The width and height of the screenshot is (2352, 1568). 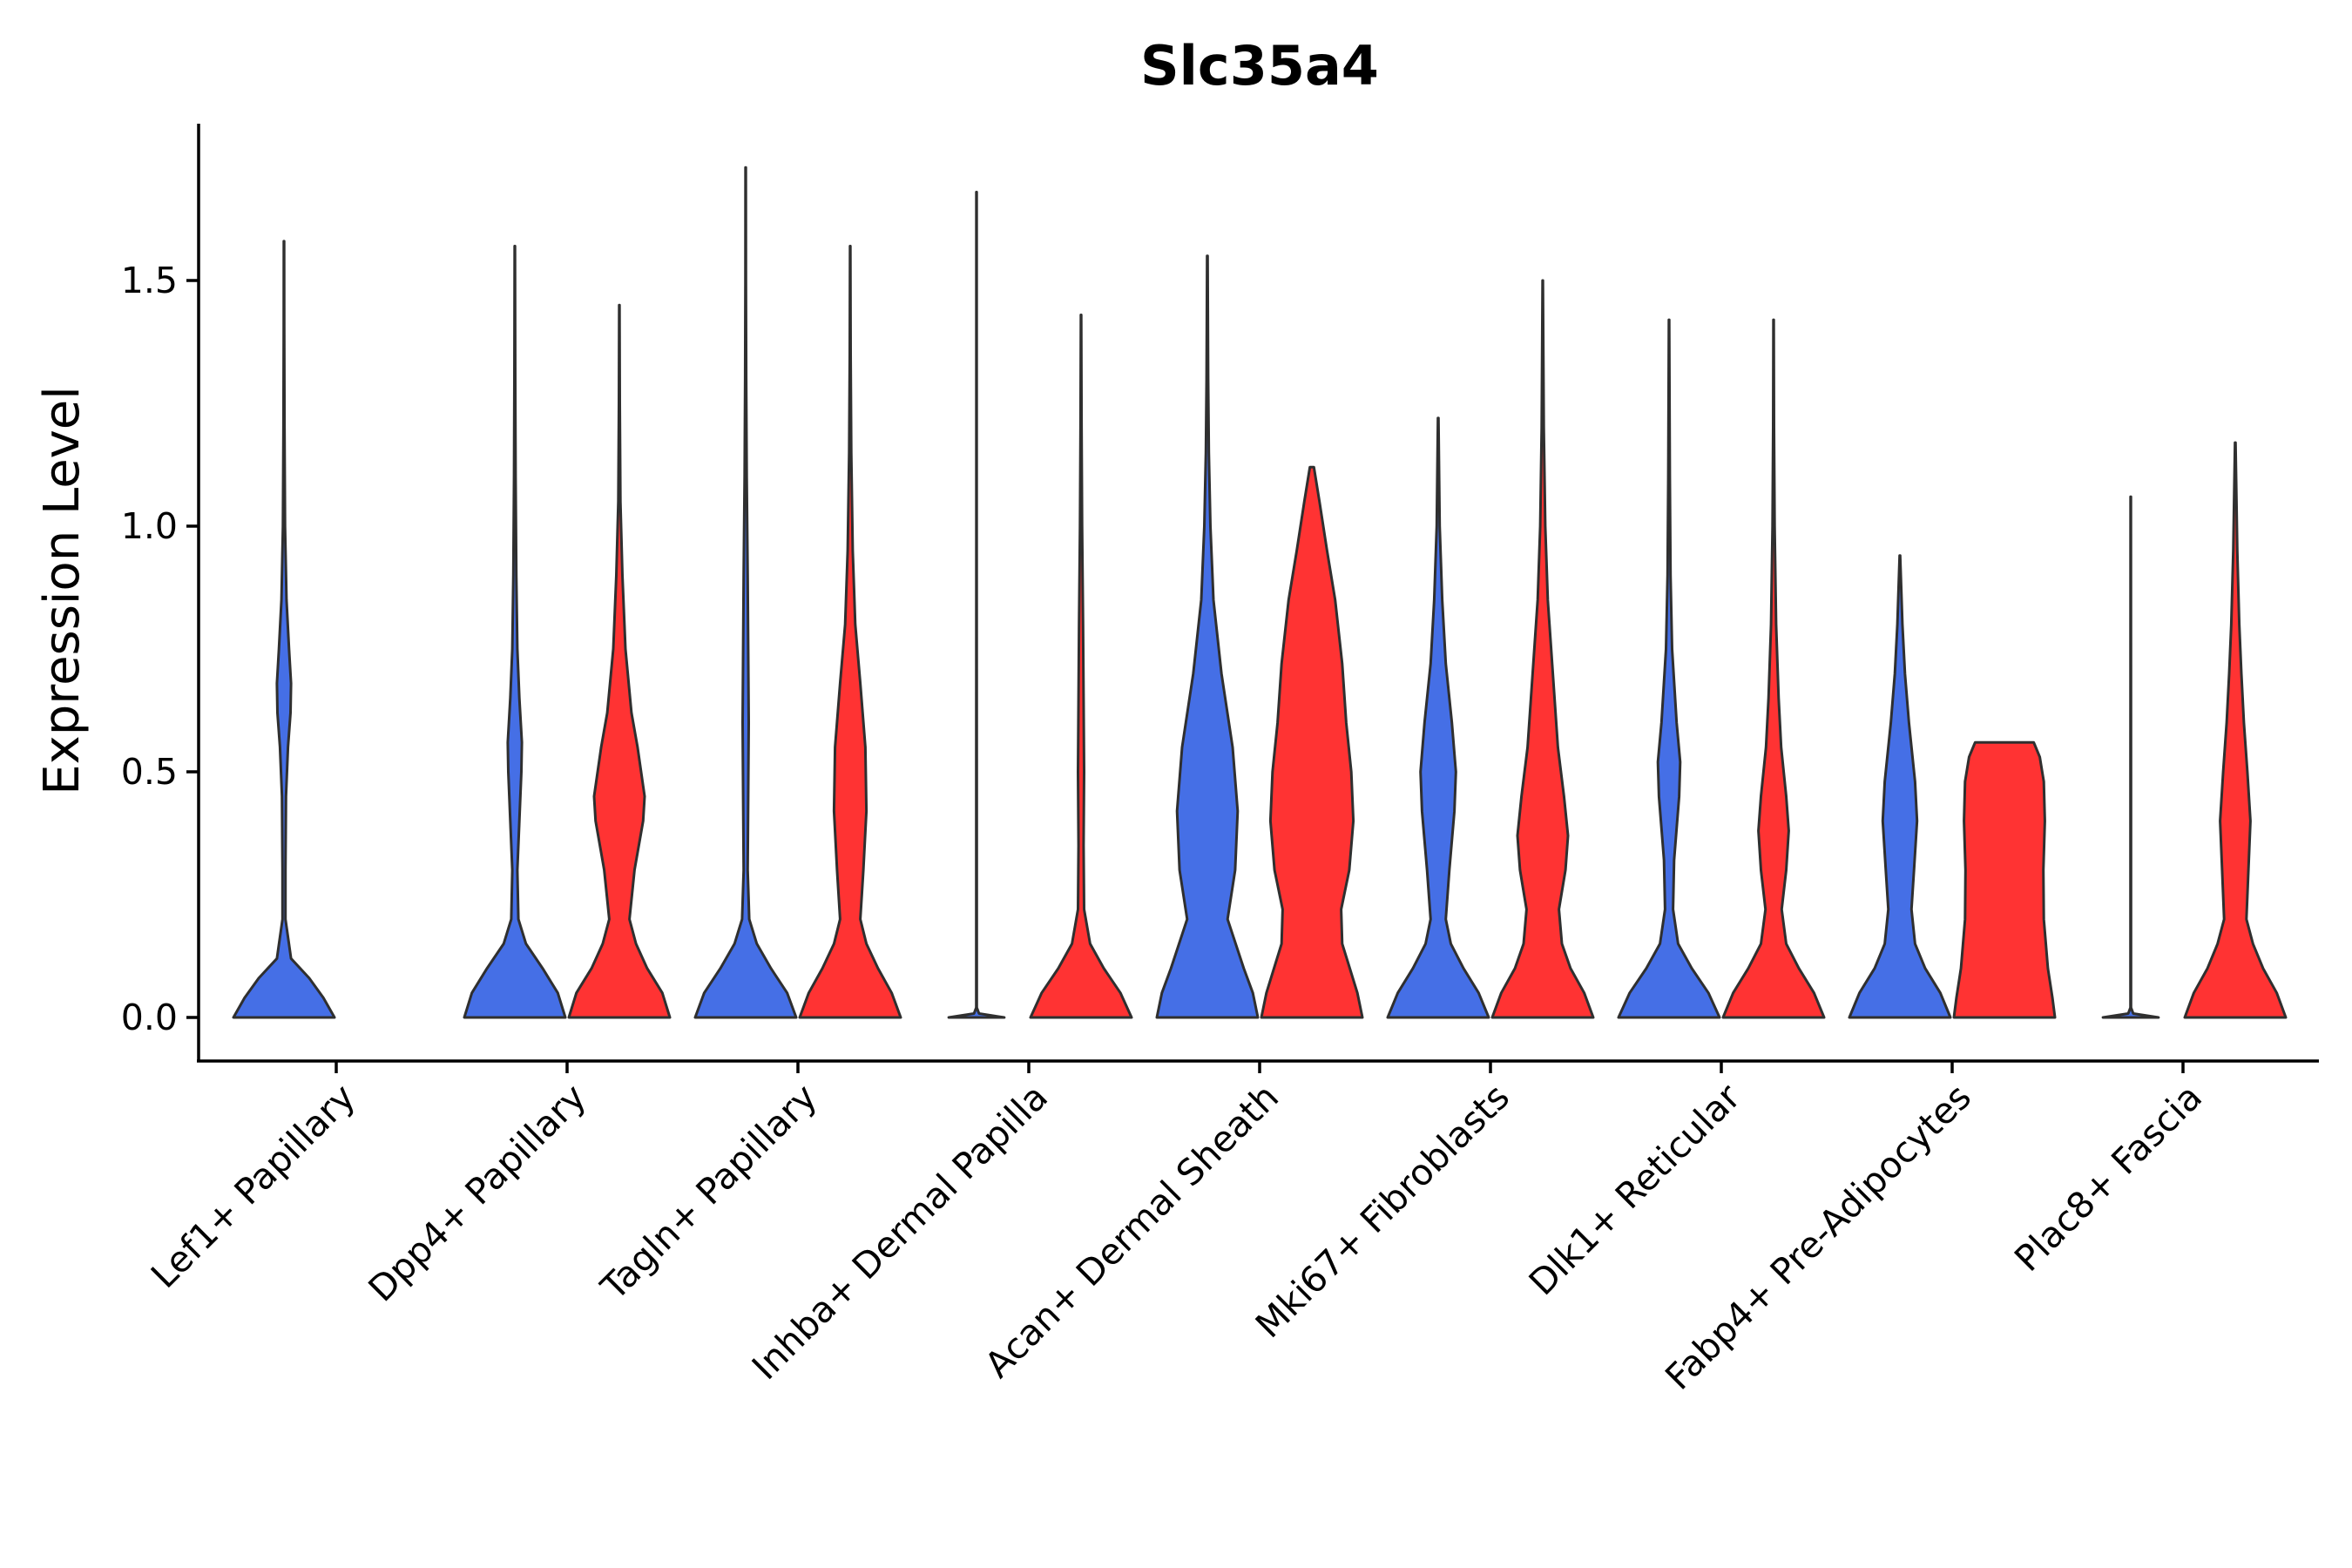 I want to click on y-axis-label: Expression Level, so click(x=62, y=590).